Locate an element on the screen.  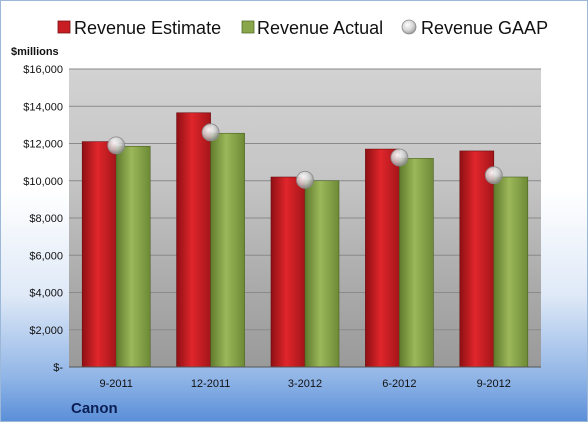
legend-item-gaap: Revenue GAAP is located at coordinates (474, 28).